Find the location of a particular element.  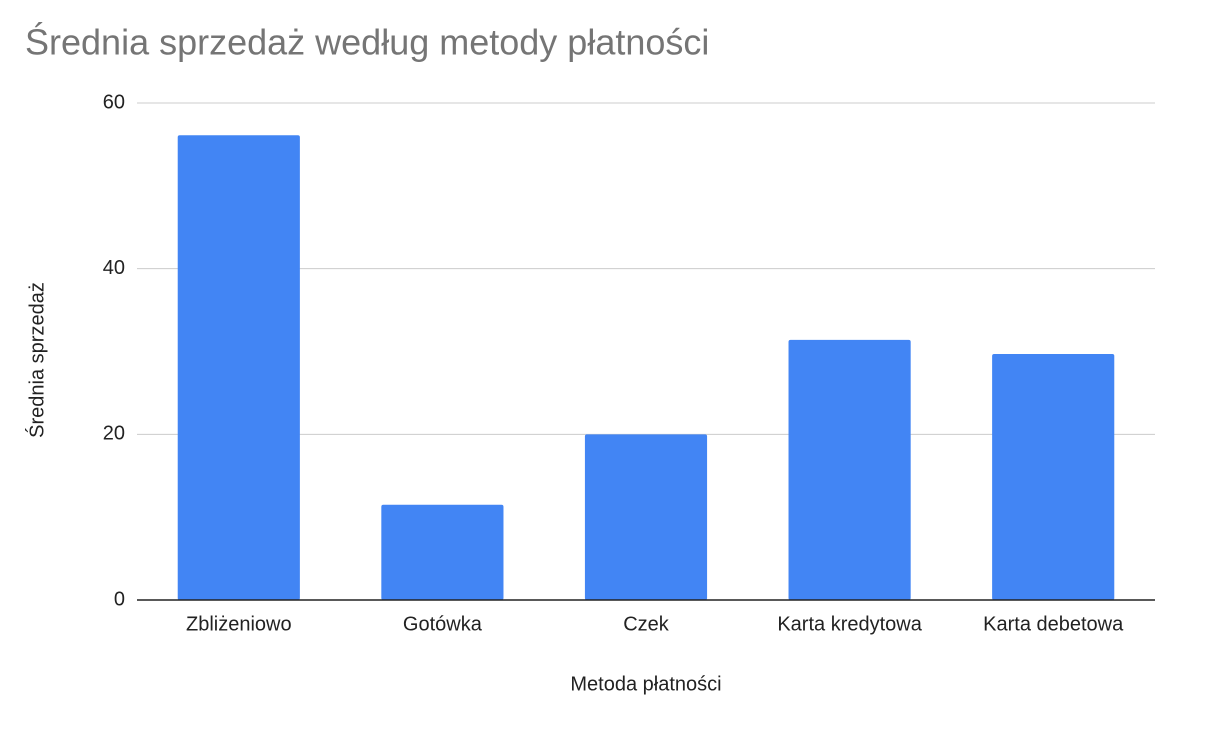

x-axis-label: Metoda płatności is located at coordinates (645, 684).